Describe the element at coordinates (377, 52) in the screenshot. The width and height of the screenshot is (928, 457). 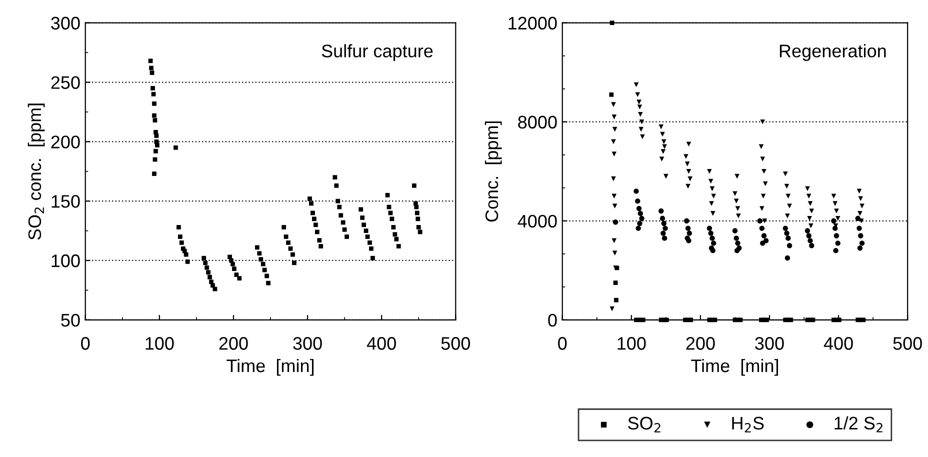
I see `annotation: Sulfur capture` at that location.